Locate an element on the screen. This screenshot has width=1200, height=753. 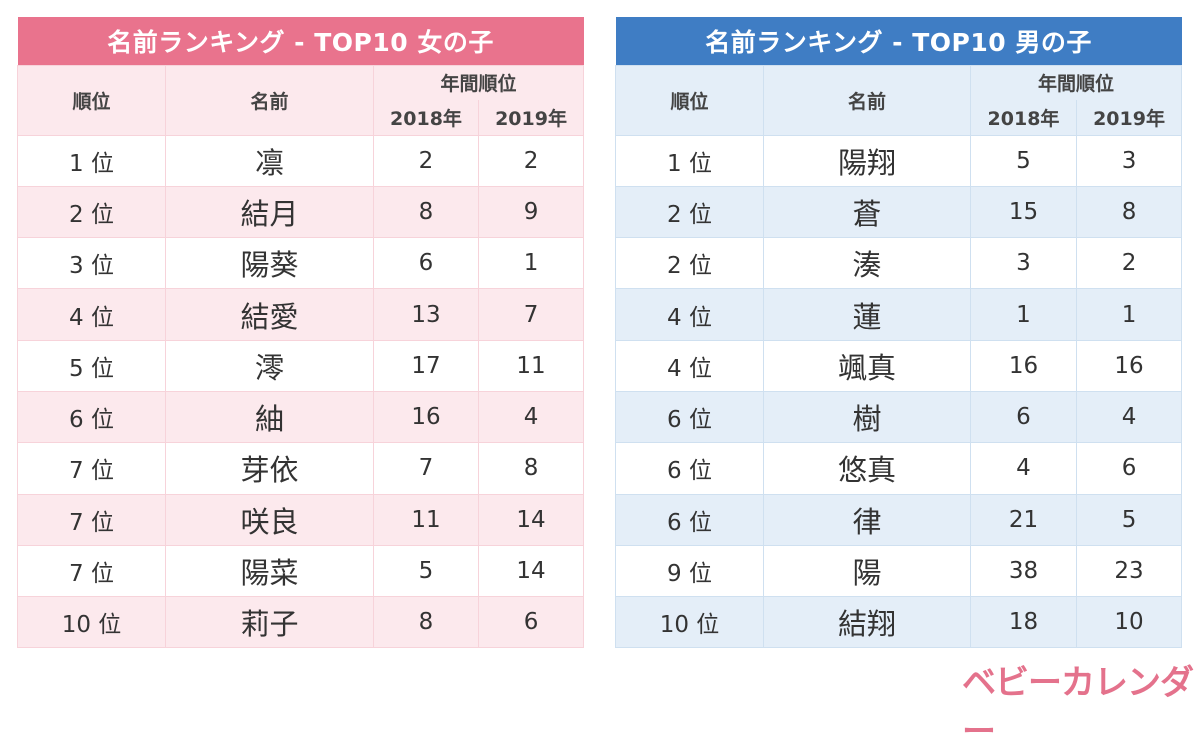
name-cell: 湊 is located at coordinates (867, 263).